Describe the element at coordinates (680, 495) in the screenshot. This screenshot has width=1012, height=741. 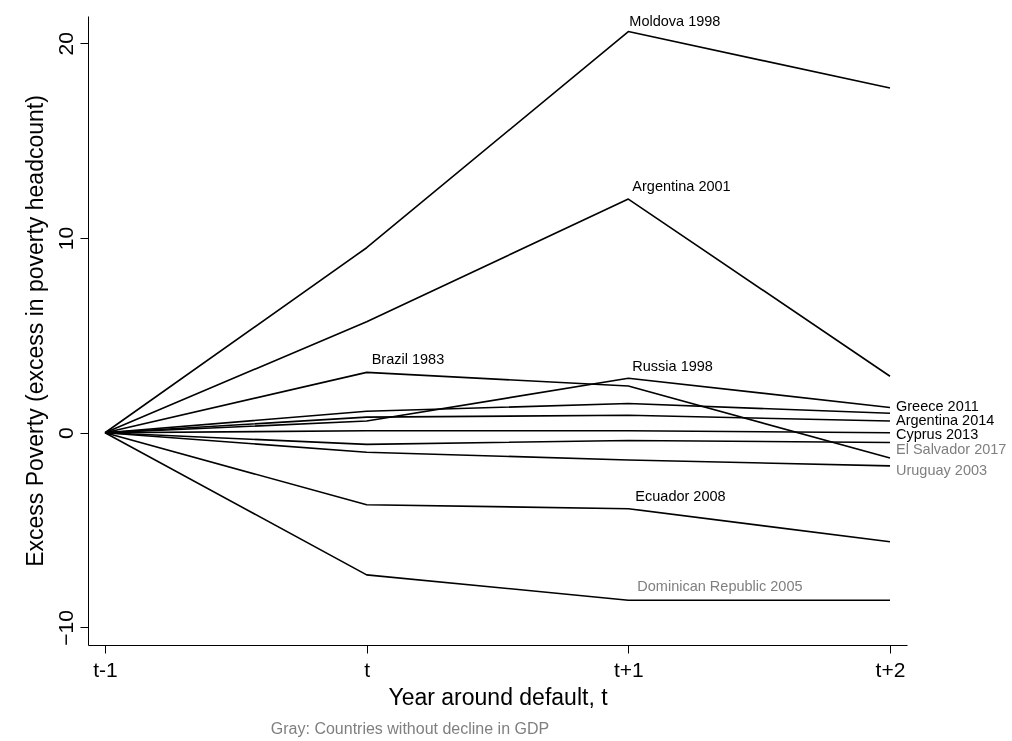
I see `series-label: Ecuador 2008` at that location.